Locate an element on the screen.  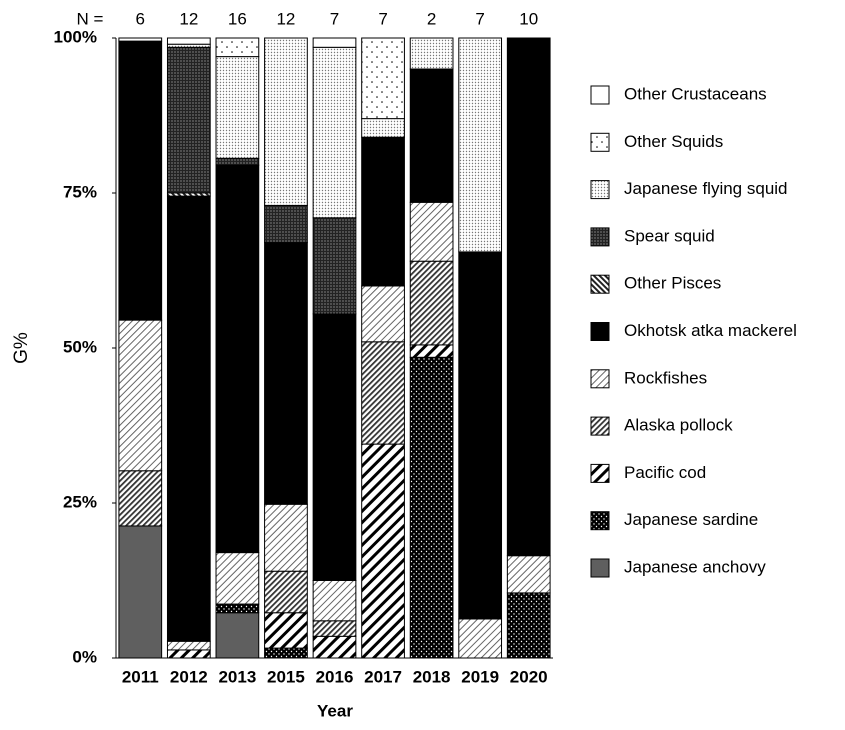
legend-label: Other Crustaceans is located at coordinates (695, 93).